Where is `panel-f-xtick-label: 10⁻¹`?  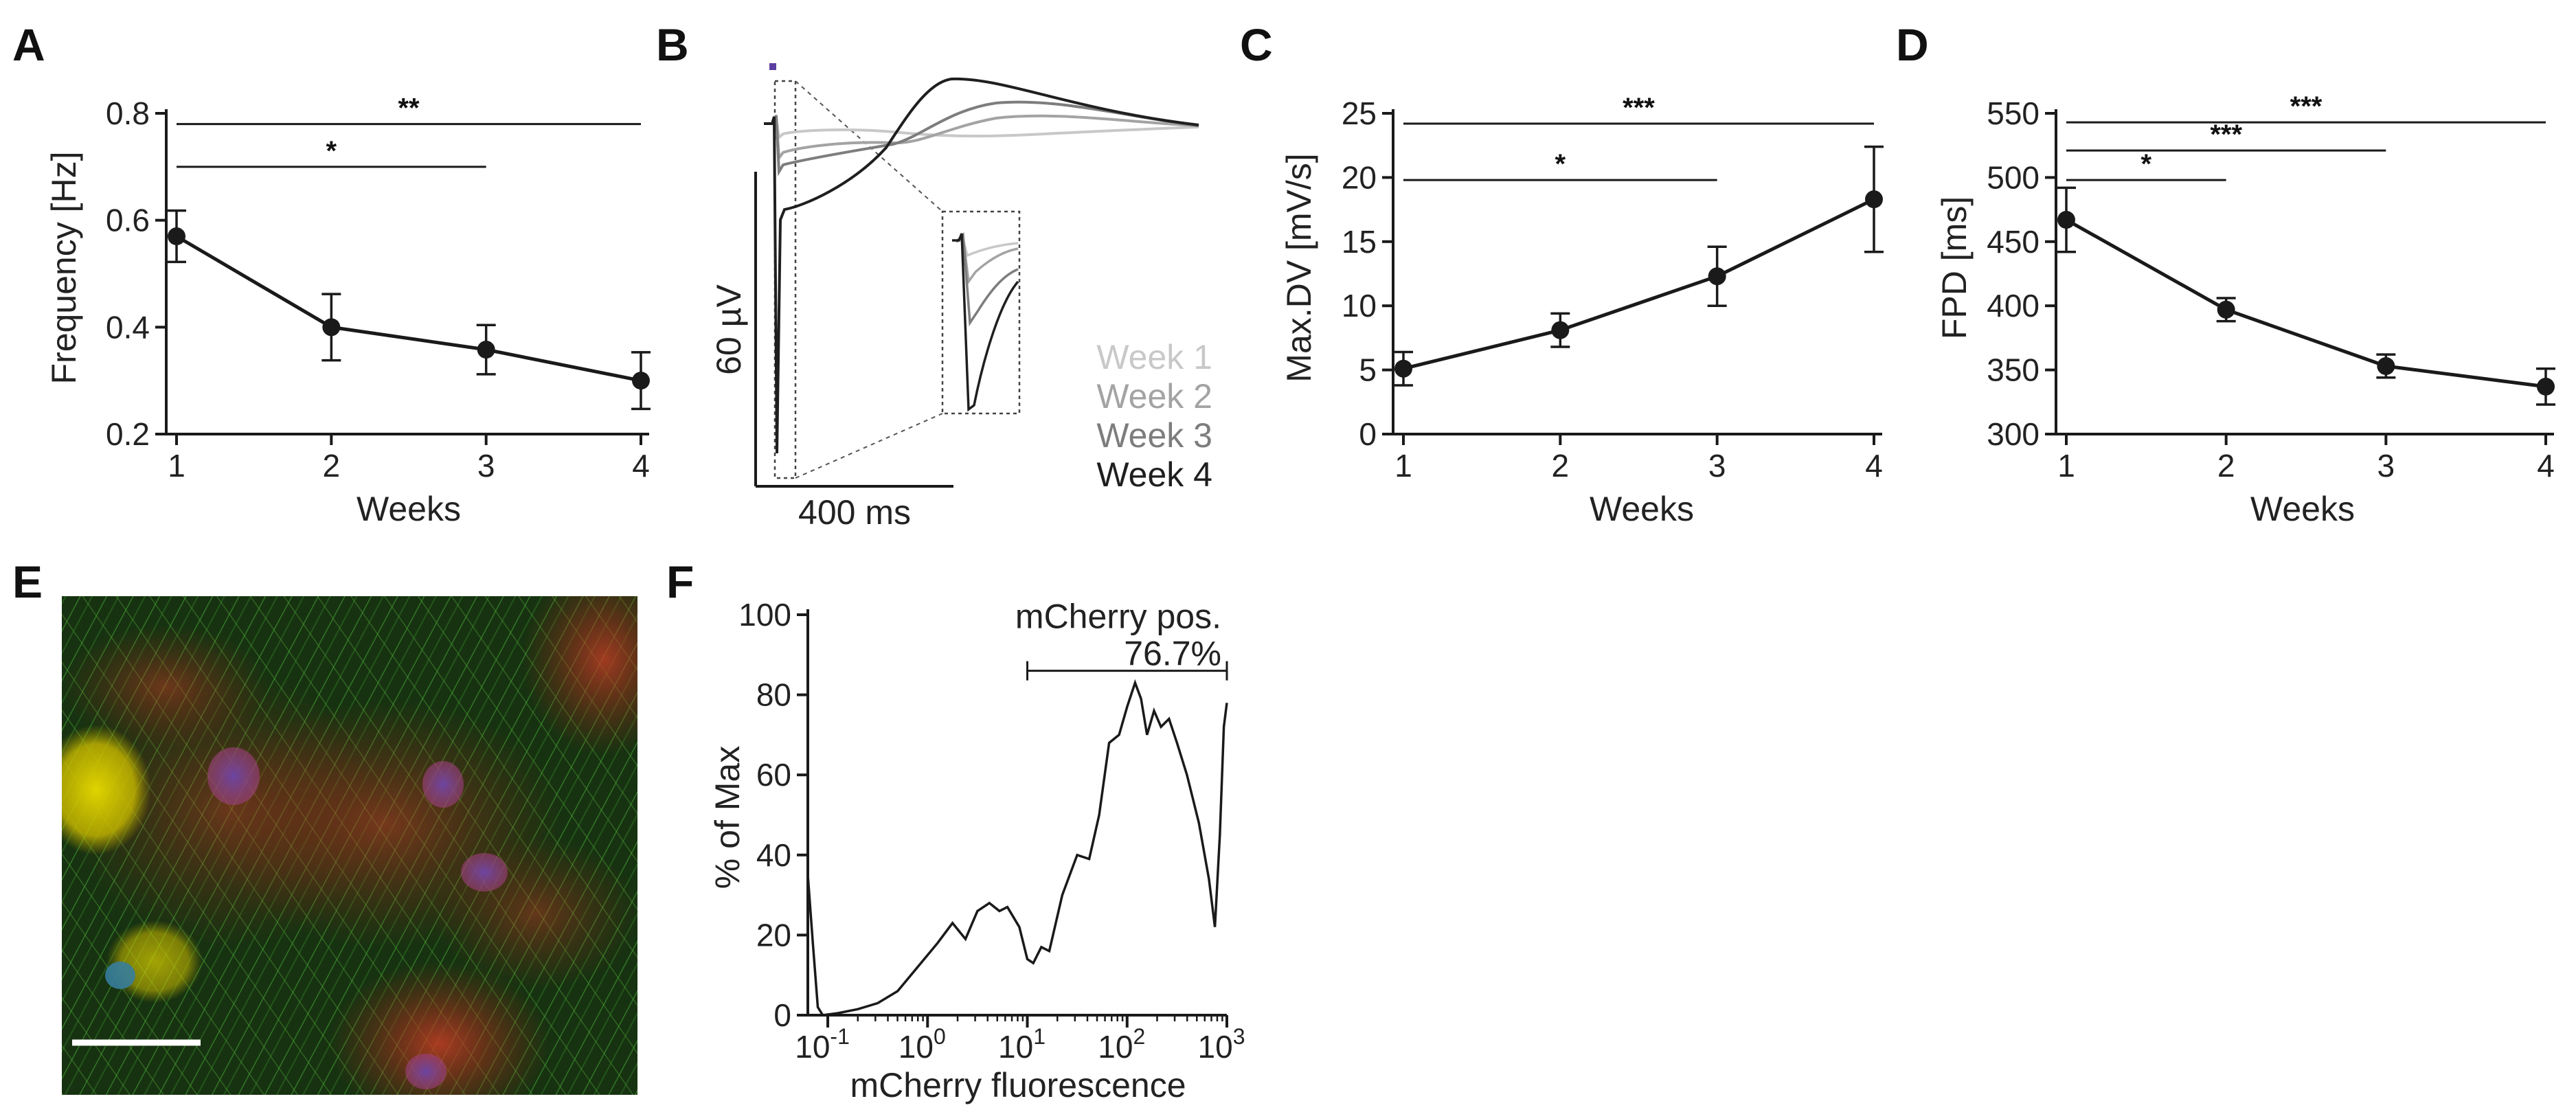
panel-f-xtick-label: 10⁻¹ is located at coordinates (822, 1044).